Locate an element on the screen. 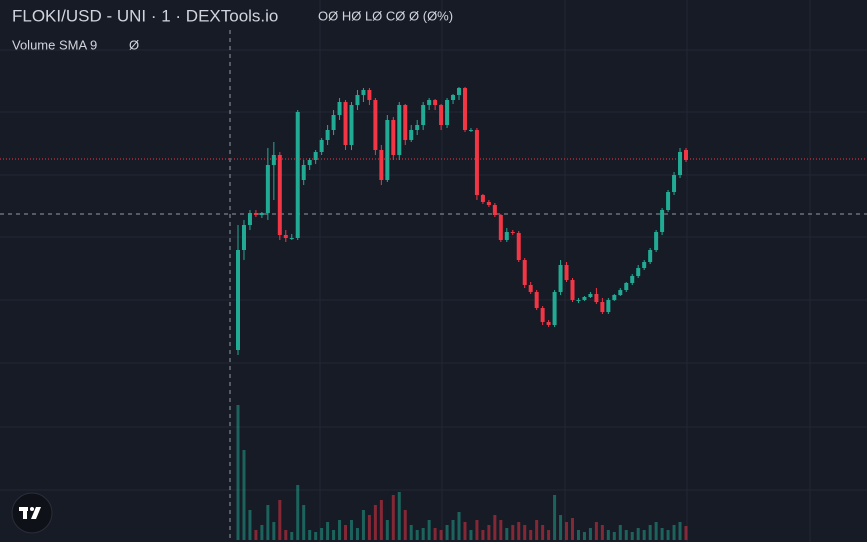 This screenshot has width=867, height=542. ohlc-legend: OØ HØ LØ CØ Ø (Ø%) is located at coordinates (385, 15).